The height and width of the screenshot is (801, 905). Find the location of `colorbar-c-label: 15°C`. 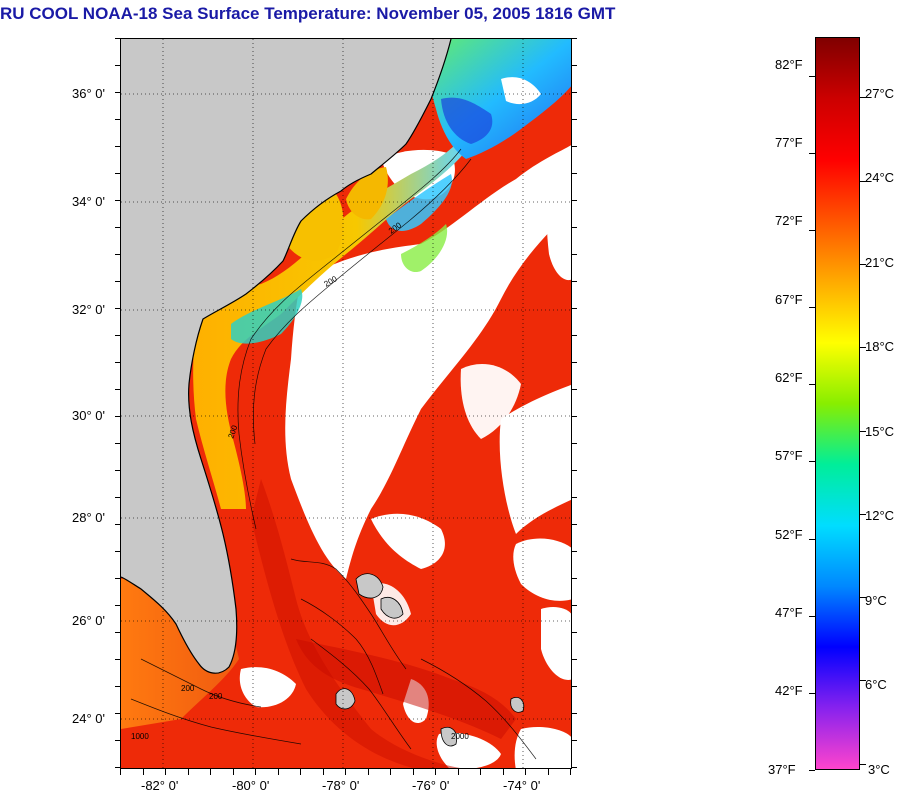

colorbar-c-label: 15°C is located at coordinates (880, 431).